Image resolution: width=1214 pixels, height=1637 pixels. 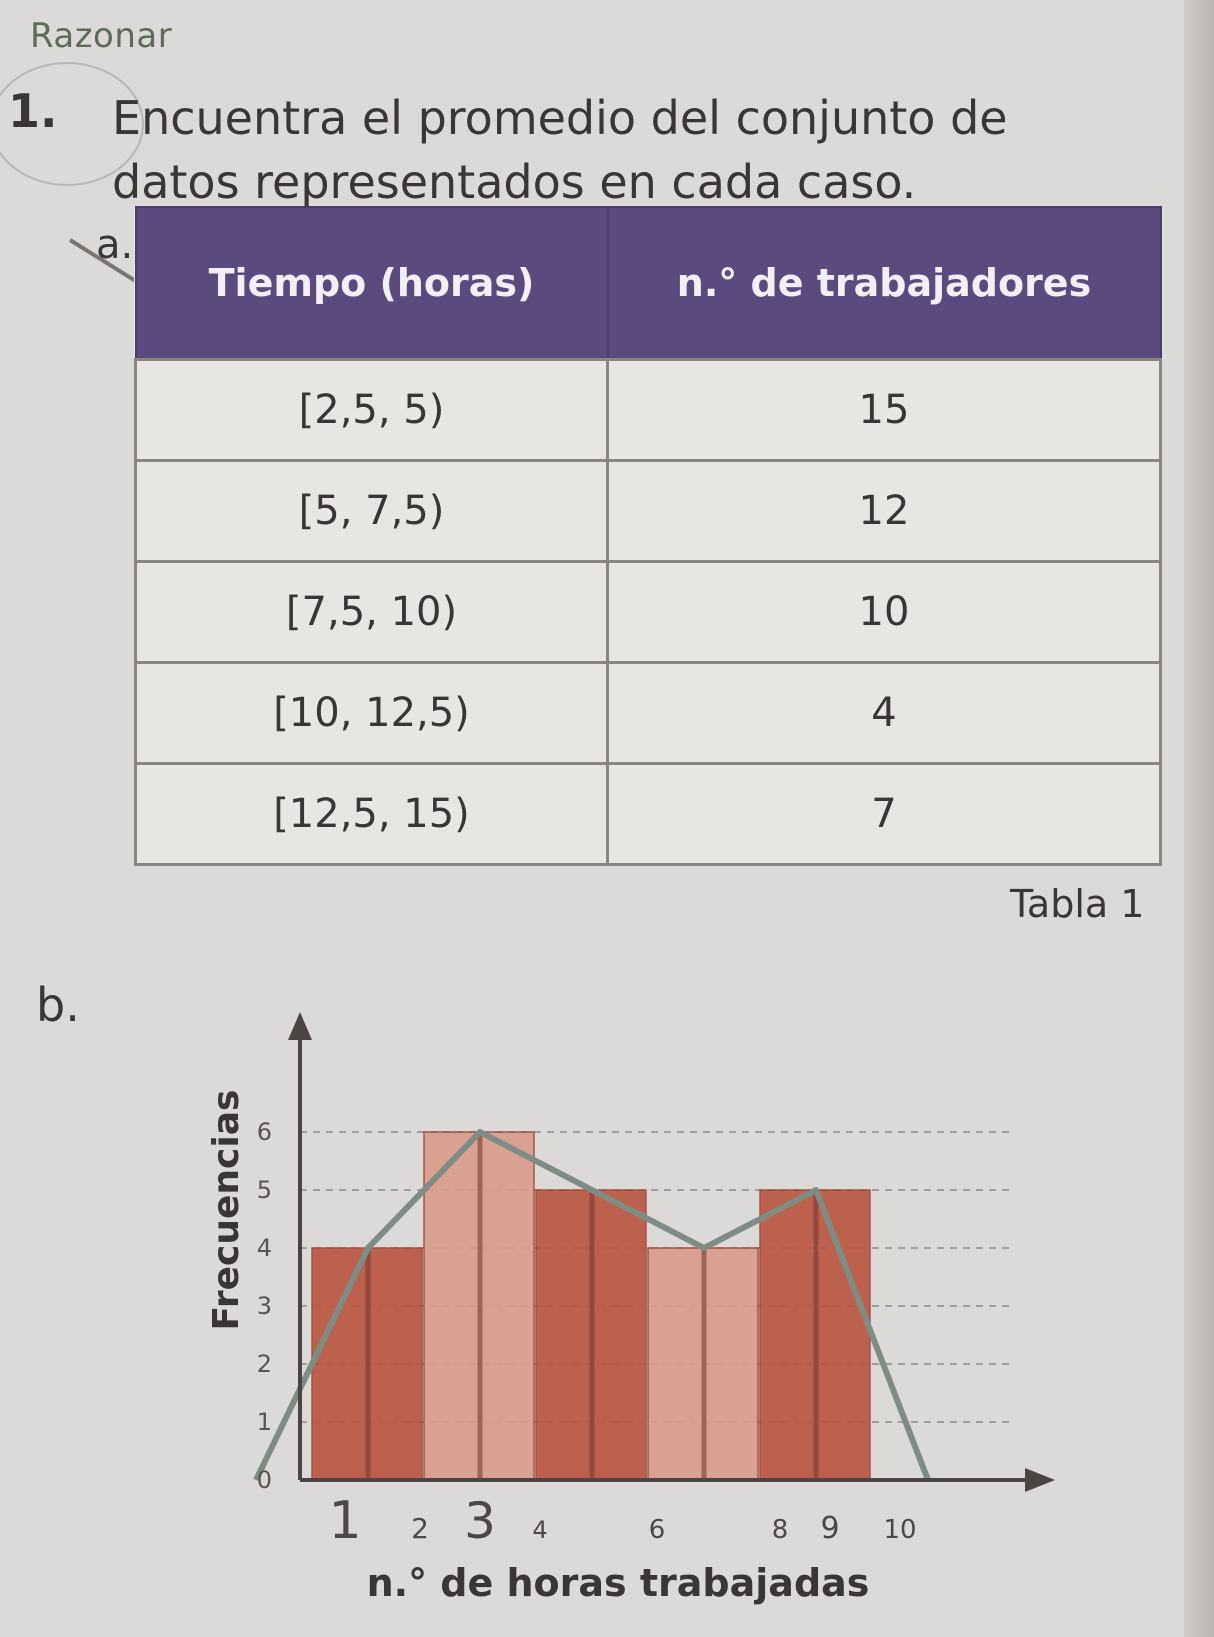 I want to click on table-caption: Tabla 1, so click(x=1077, y=904).